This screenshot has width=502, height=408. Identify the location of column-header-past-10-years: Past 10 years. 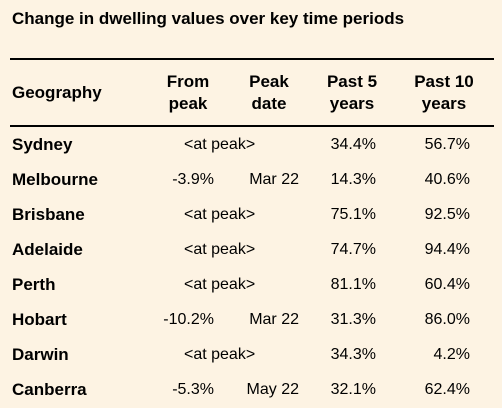
(444, 93).